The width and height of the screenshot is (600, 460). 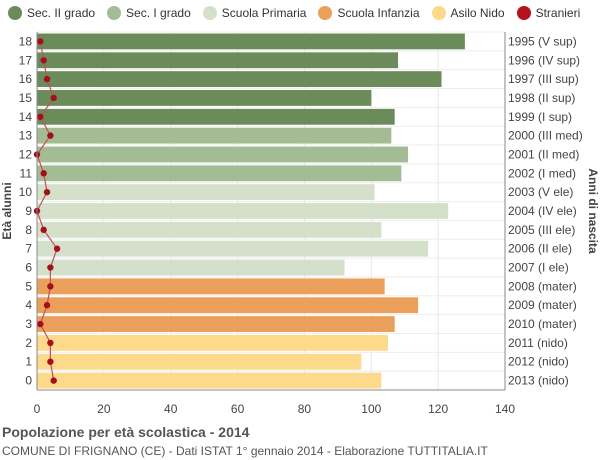 What do you see at coordinates (544, 60) in the screenshot?
I see `y-right-tick-label: 1996 (IV sup)` at bounding box center [544, 60].